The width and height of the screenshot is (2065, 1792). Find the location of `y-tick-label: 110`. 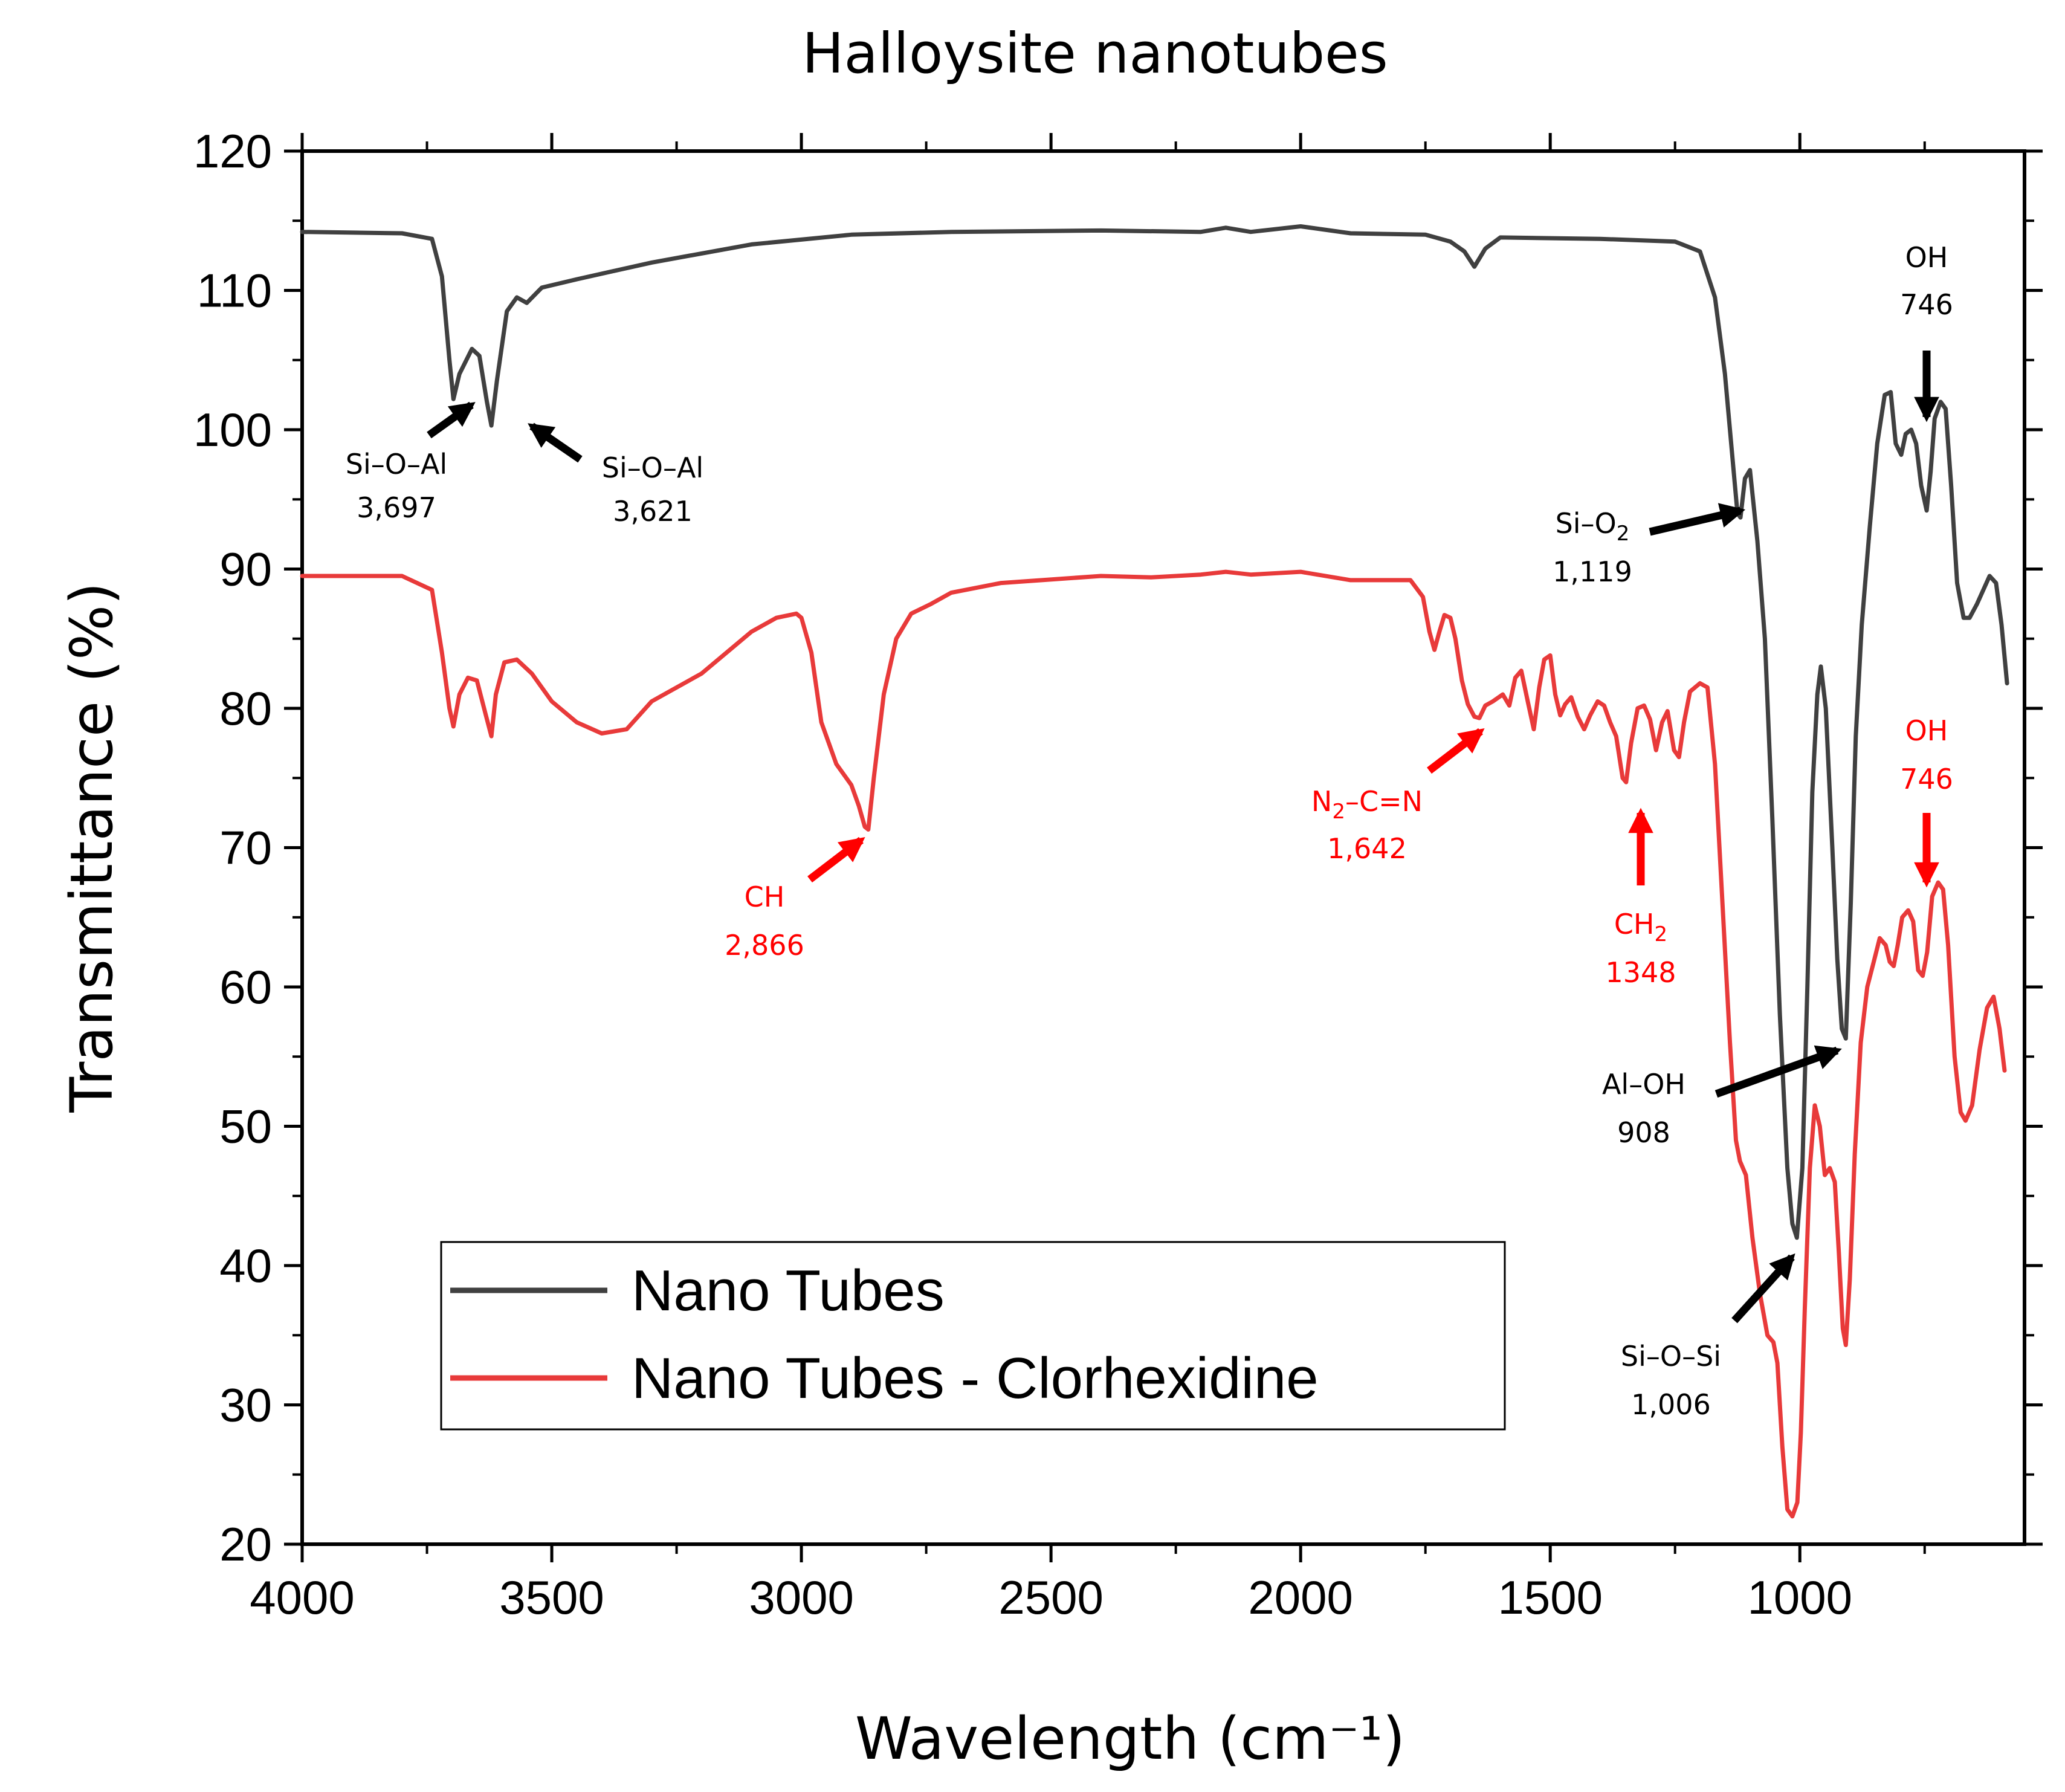

y-tick-label: 110 is located at coordinates (235, 290).